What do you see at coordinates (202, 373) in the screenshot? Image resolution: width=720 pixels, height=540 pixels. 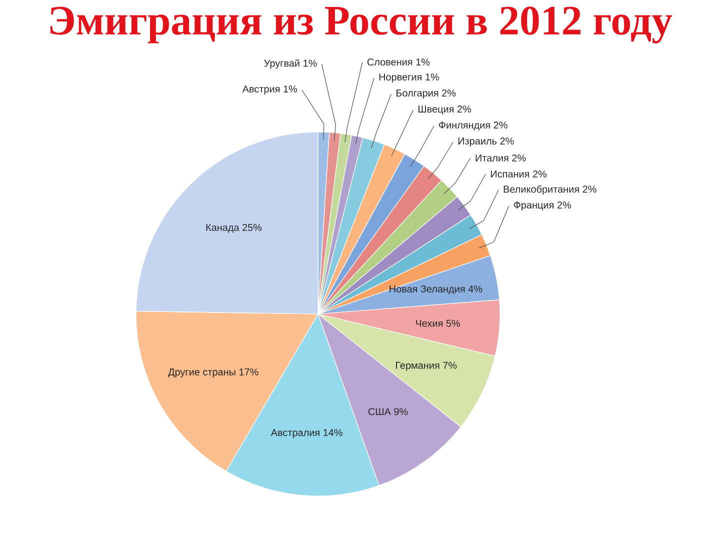 I see `slice-label: Другие страны` at bounding box center [202, 373].